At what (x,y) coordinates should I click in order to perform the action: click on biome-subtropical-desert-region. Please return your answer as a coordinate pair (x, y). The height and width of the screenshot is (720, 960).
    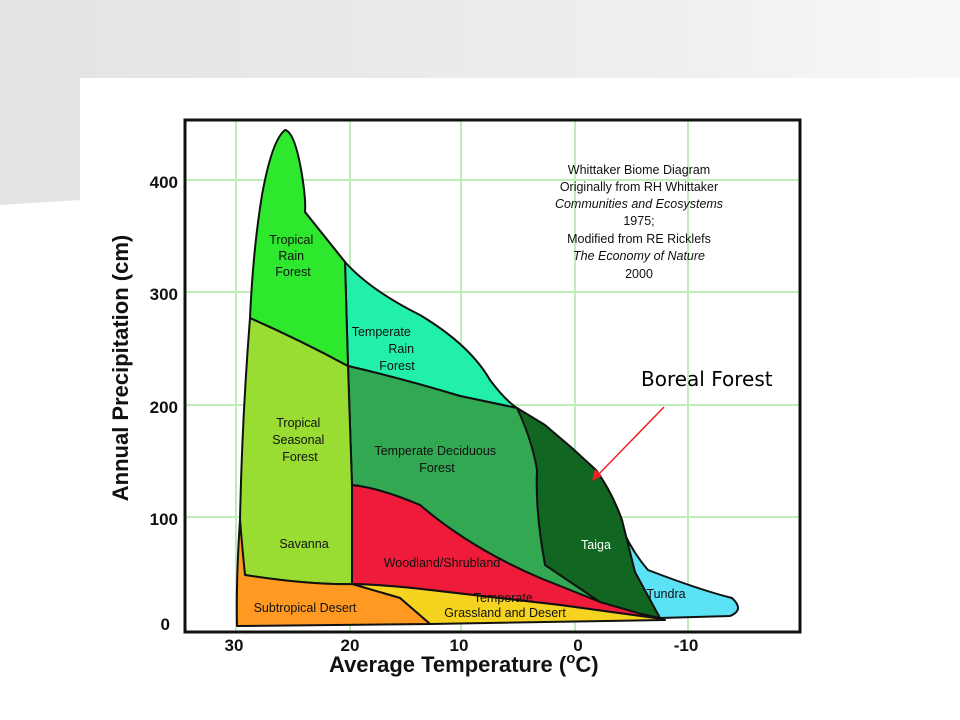
    Looking at the image, I should click on (333, 573).